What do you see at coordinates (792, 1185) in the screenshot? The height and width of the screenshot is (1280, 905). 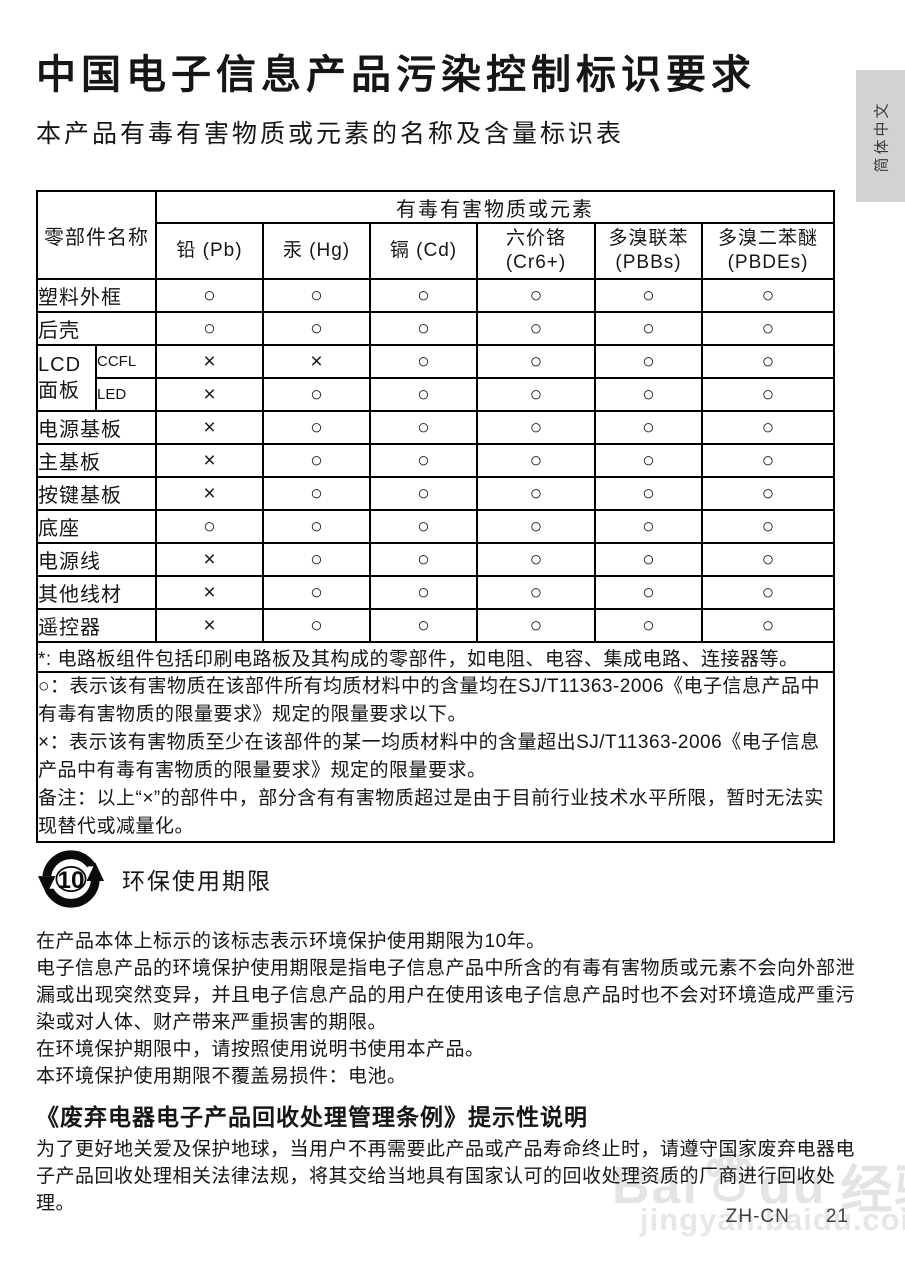 I see `watermark-brand-right: du` at bounding box center [792, 1185].